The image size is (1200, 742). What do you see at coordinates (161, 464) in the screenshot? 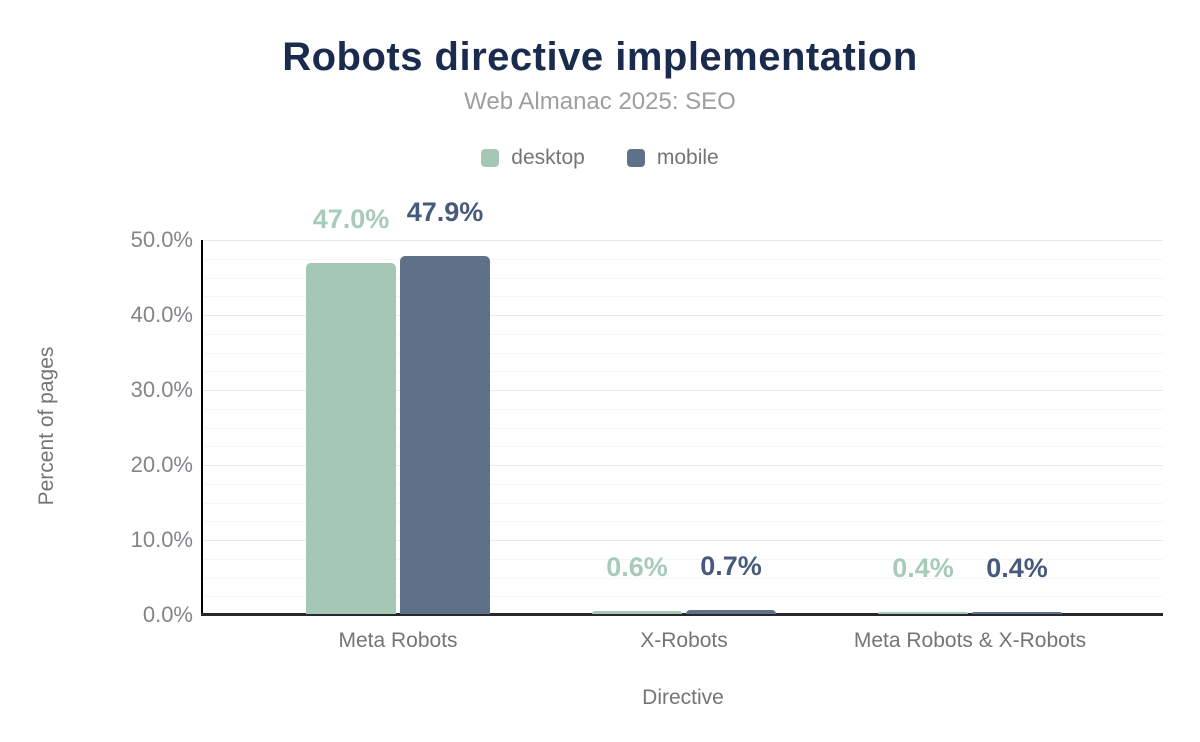
I see `y-tick-label: 20.0%` at bounding box center [161, 464].